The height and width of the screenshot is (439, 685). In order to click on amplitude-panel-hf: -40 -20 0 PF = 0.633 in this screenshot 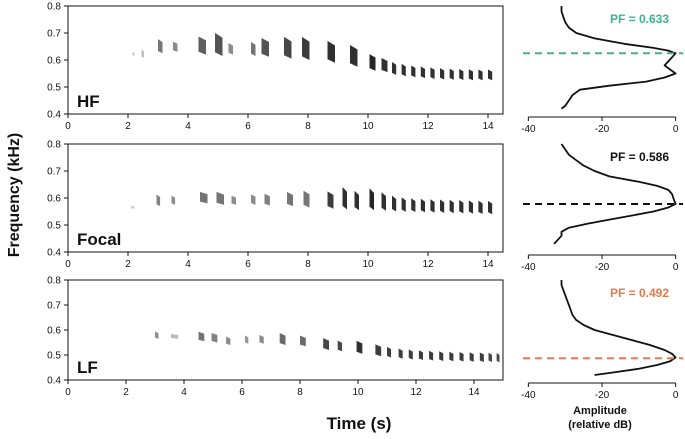, I will do `click(602, 70)`.